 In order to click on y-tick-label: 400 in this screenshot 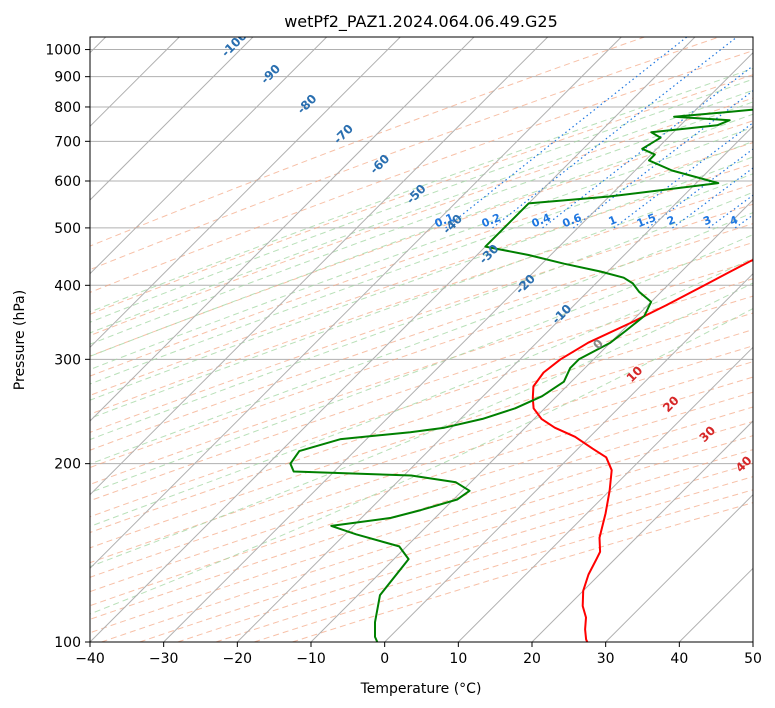, I will do `click(67, 286)`.